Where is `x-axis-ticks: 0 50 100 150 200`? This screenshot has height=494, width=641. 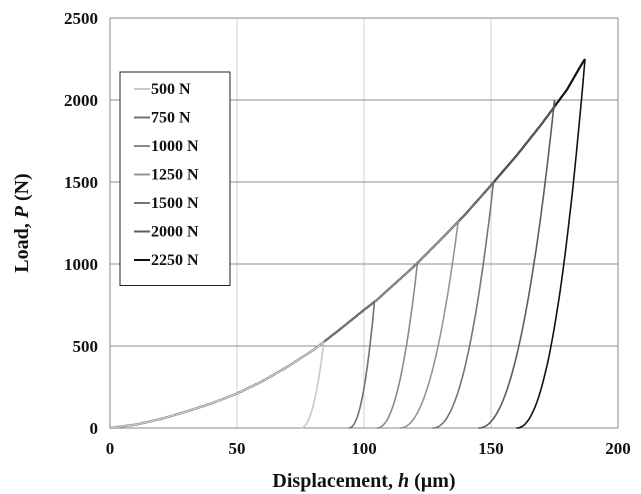
x-axis-ticks: 0 50 100 150 200 is located at coordinates (368, 448).